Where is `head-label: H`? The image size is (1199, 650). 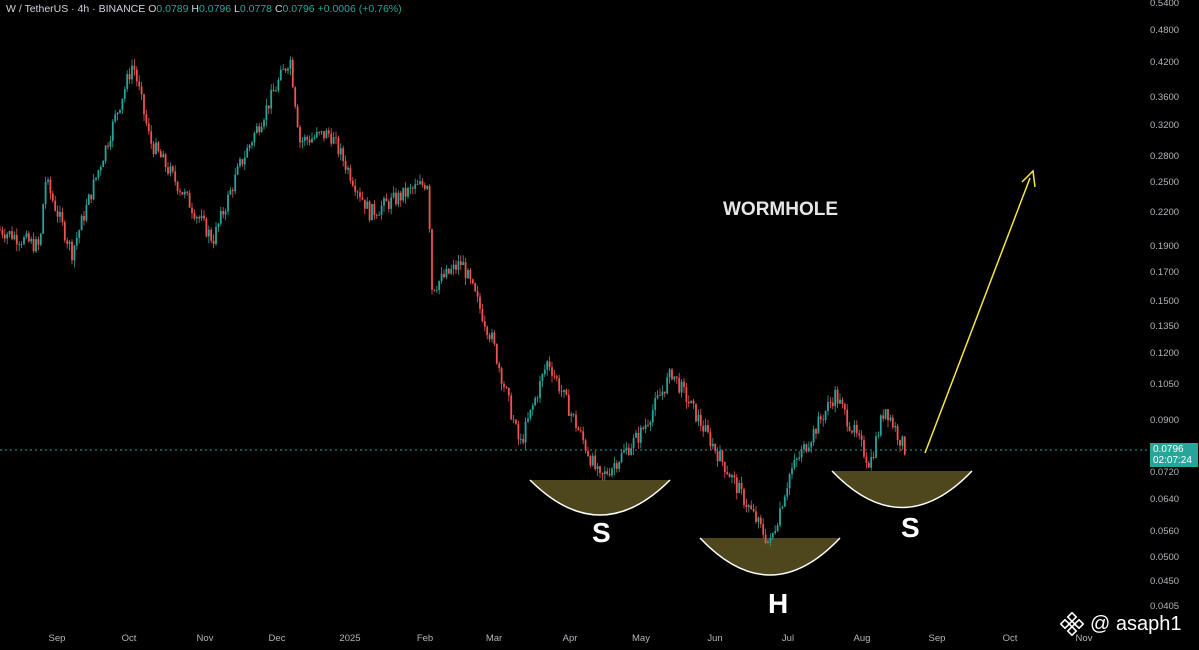 head-label: H is located at coordinates (778, 603).